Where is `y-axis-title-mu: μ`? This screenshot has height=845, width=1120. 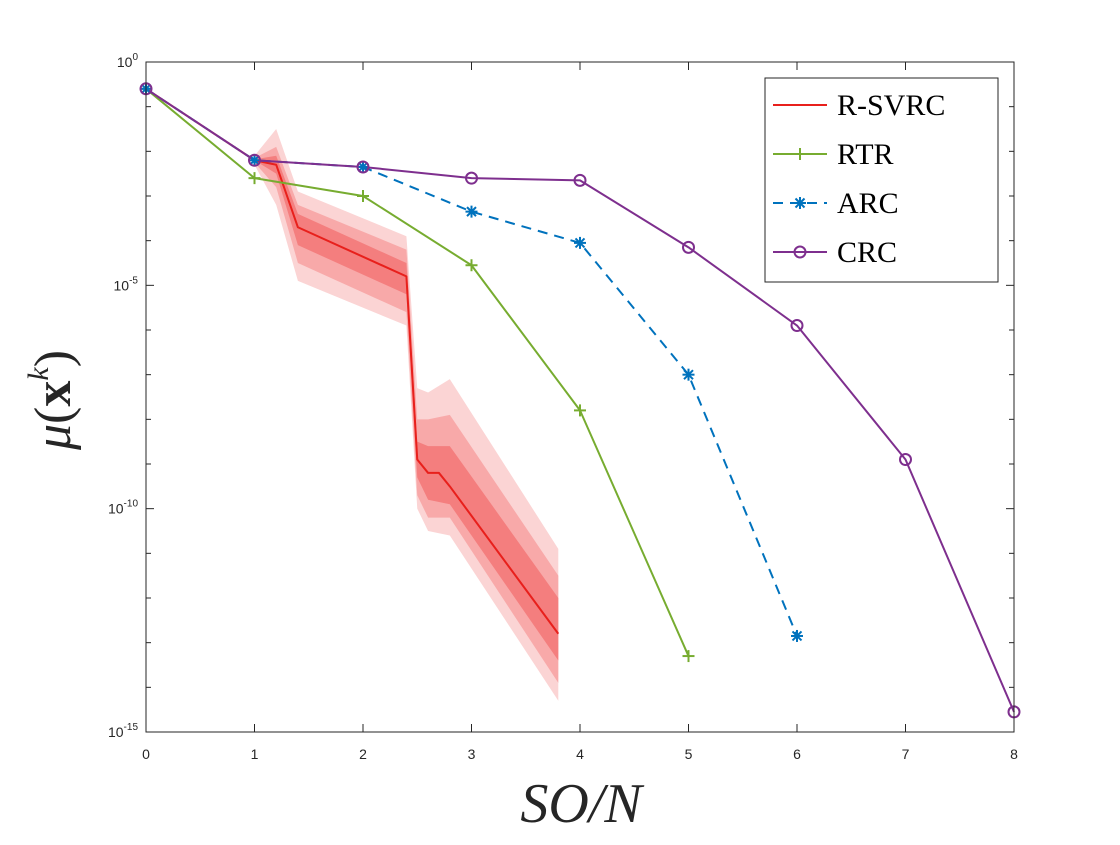 y-axis-title-mu: μ is located at coordinates (53, 437).